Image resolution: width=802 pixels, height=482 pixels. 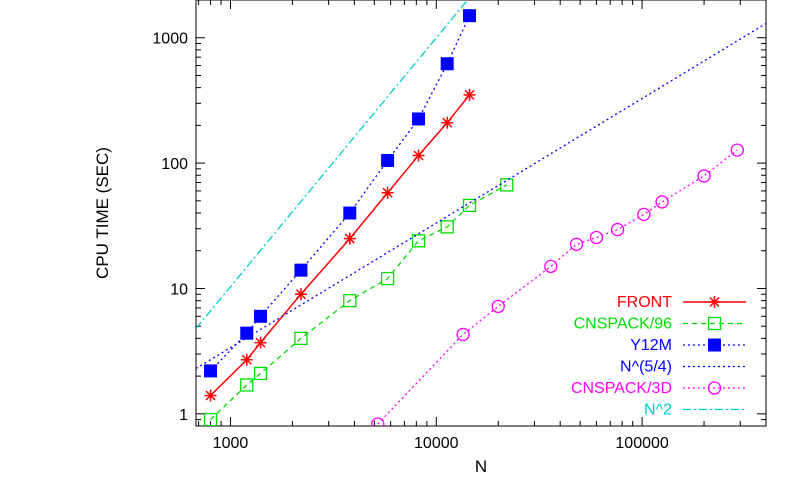 I want to click on legend-entry-n-2: N^2, so click(x=695, y=410).